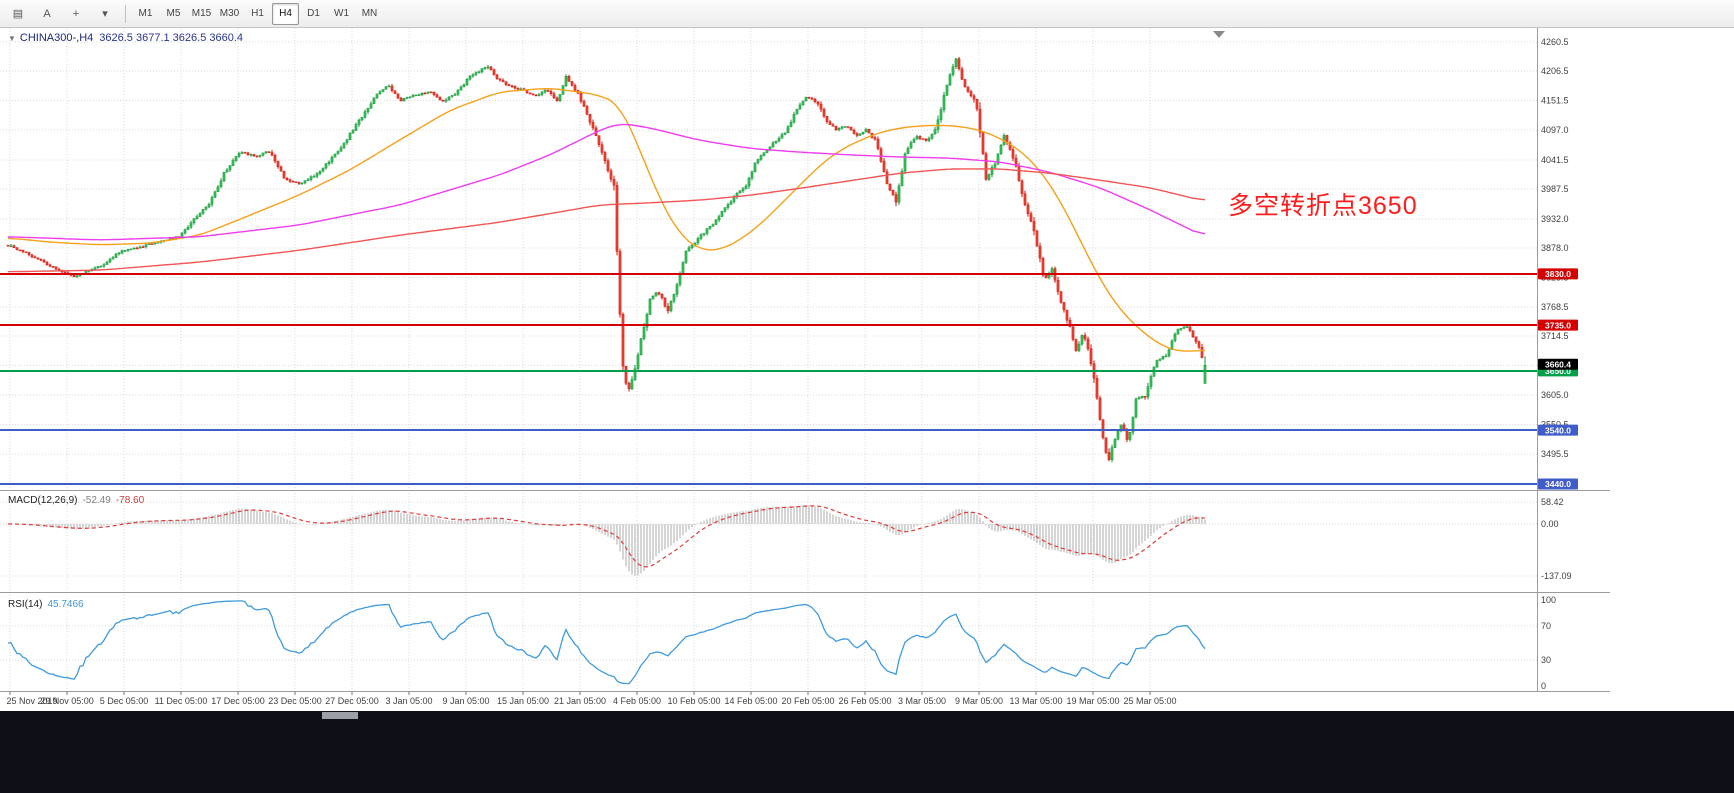 Image resolution: width=1734 pixels, height=793 pixels. I want to click on svg-text: 5 Dec 05:00, so click(124, 701).